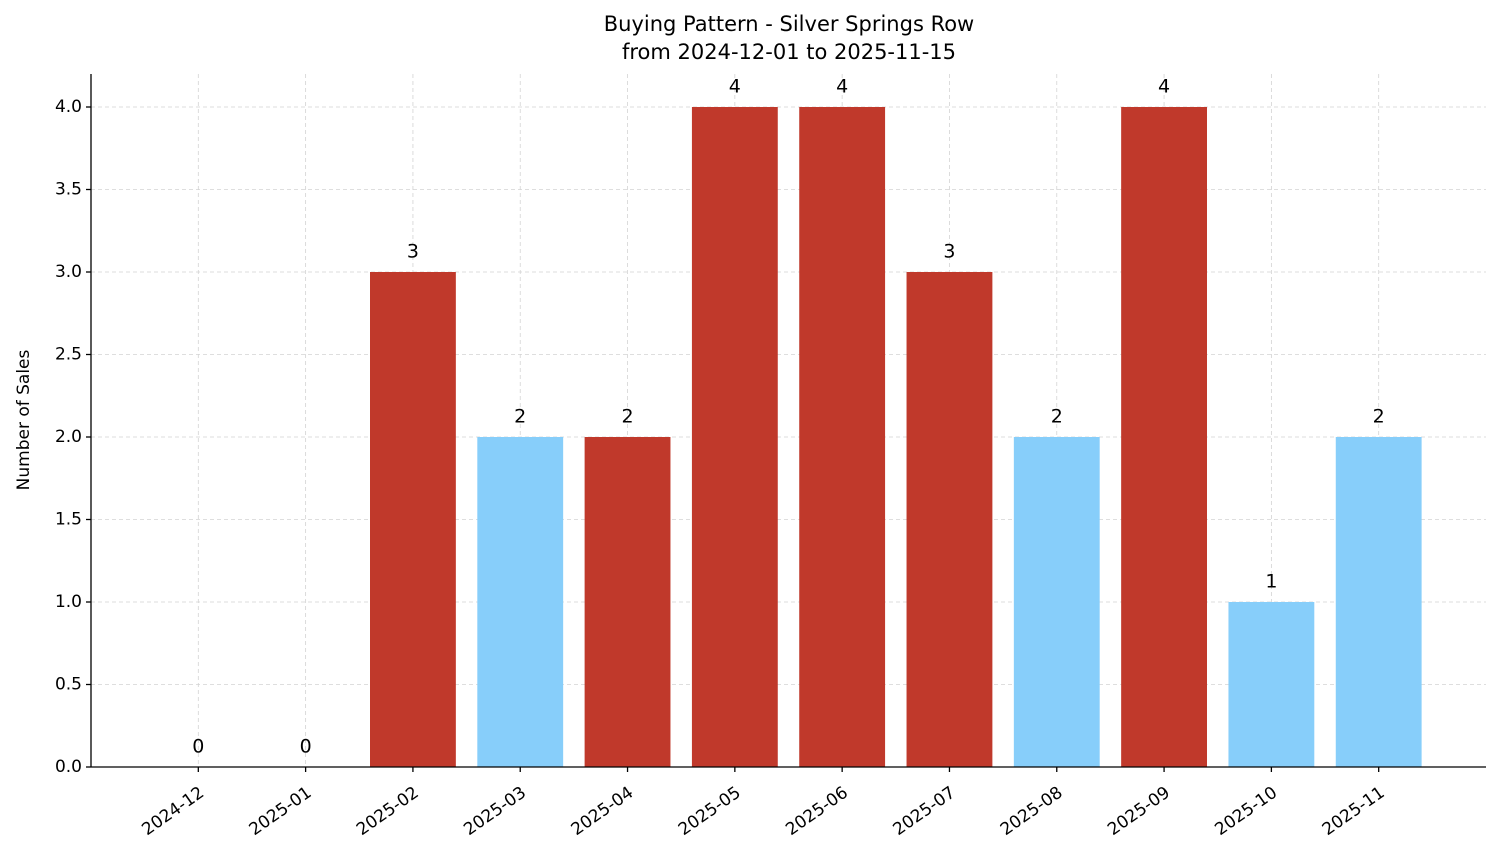  I want to click on x-tick-label: 2025-08, so click(1032, 811).